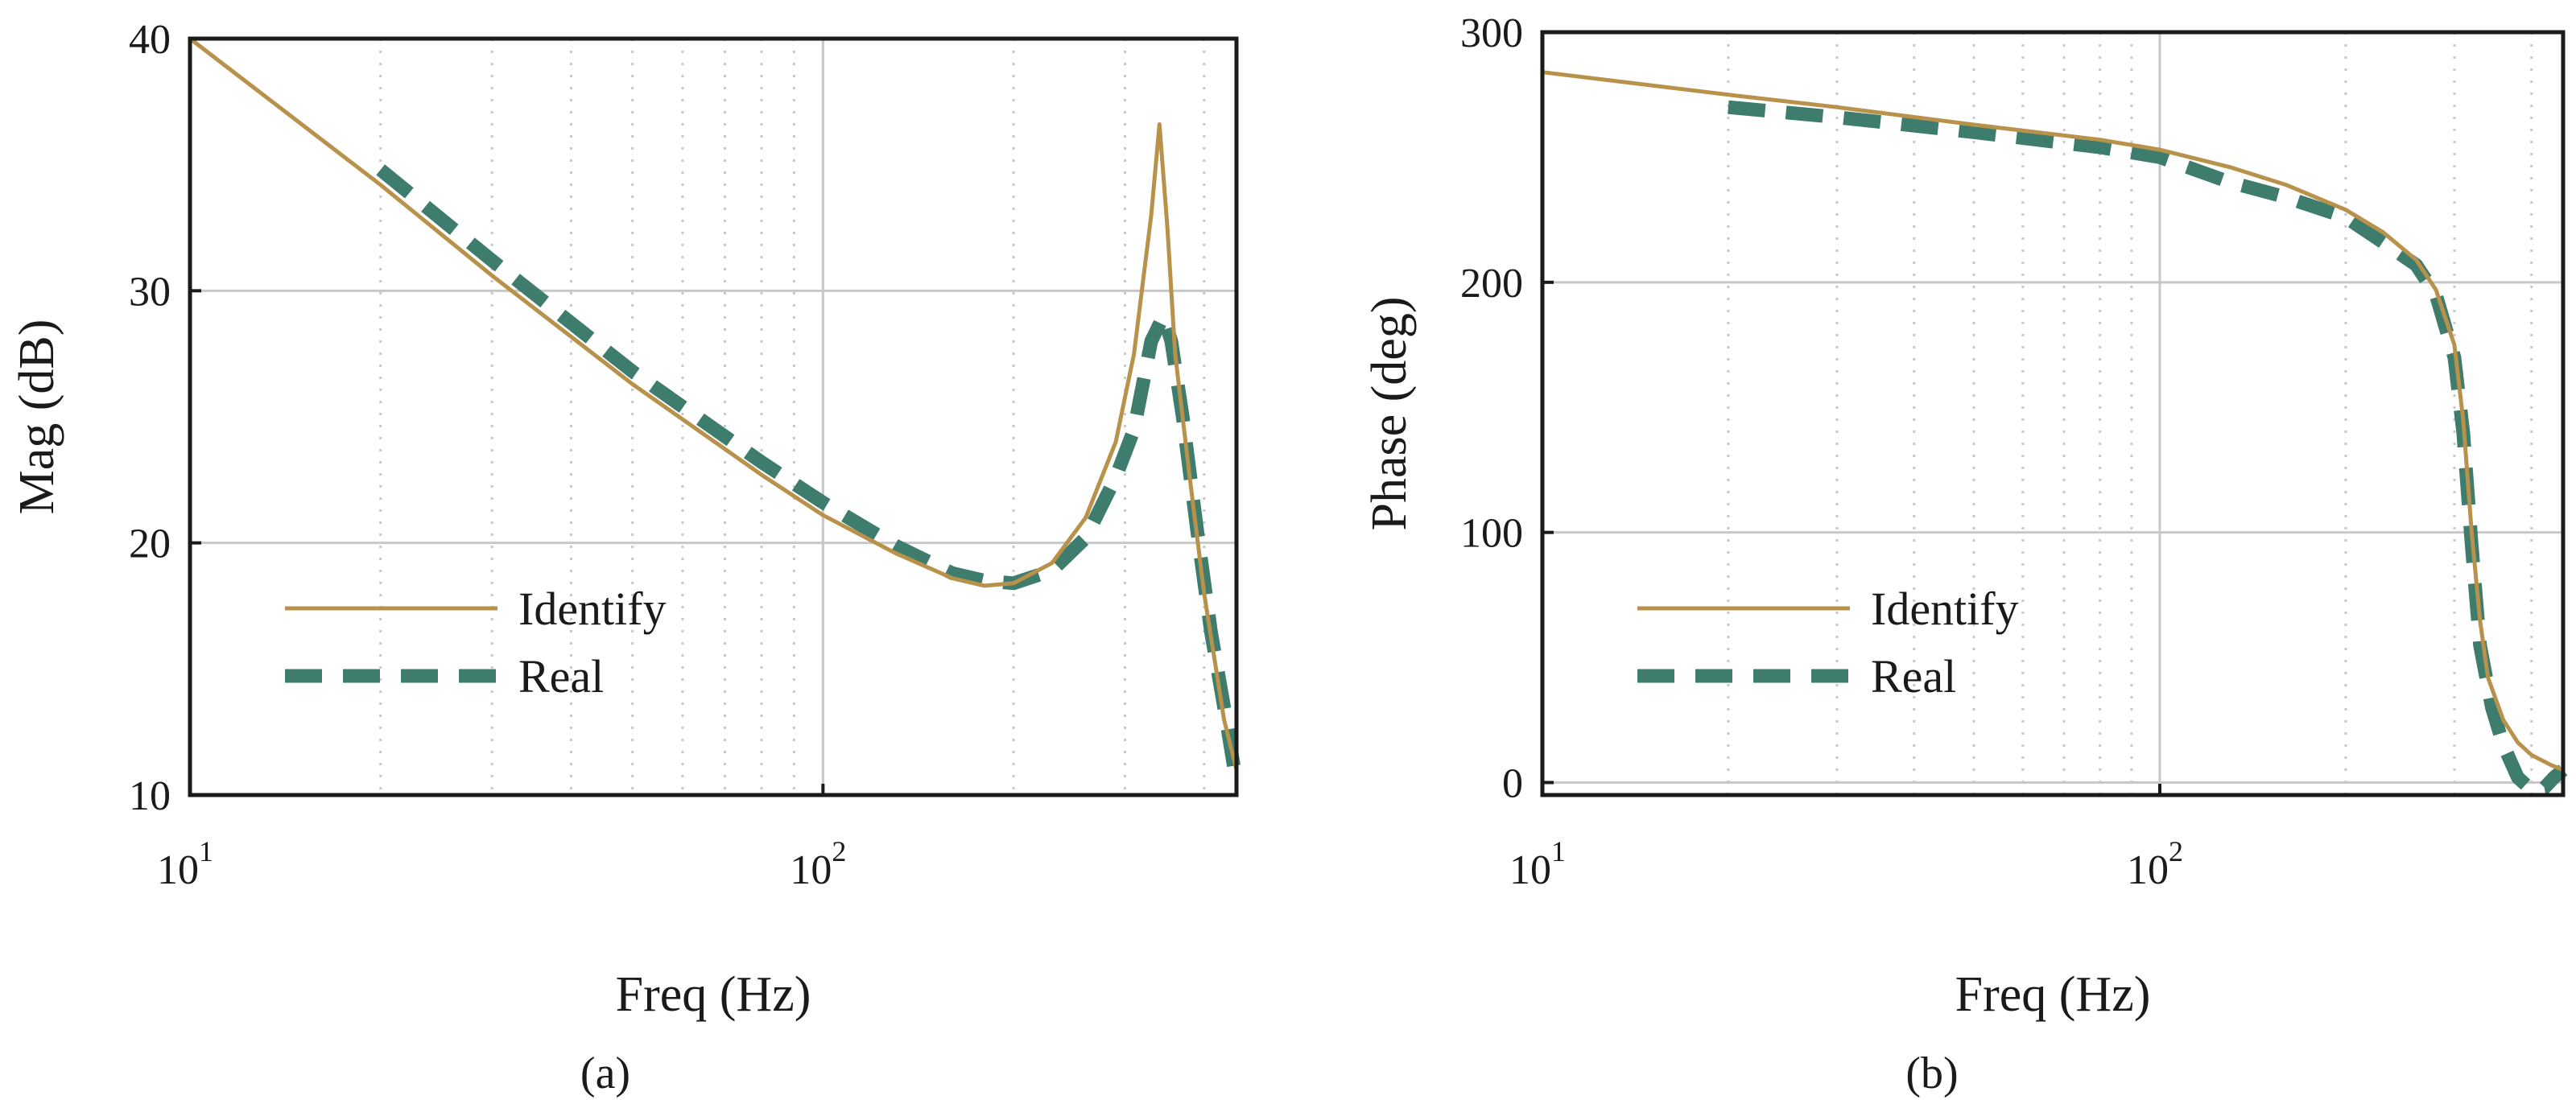 Image resolution: width=2576 pixels, height=1100 pixels. Describe the element at coordinates (1828, 642) in the screenshot. I see `legend-b: Identify Real` at that location.